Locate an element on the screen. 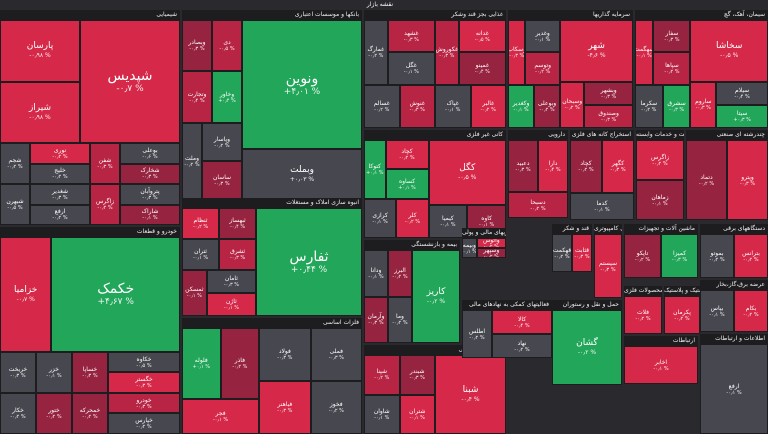 Image resolution: width=768 pixels, height=434 pixels. tile: نوری -۰٫۲ % is located at coordinates (60, 153).